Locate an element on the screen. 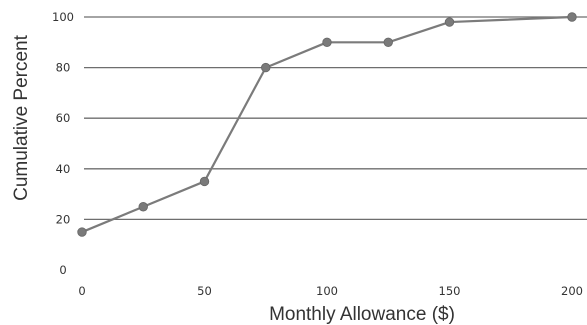  y-axis-title: Cumulative Percent is located at coordinates (21, 117).